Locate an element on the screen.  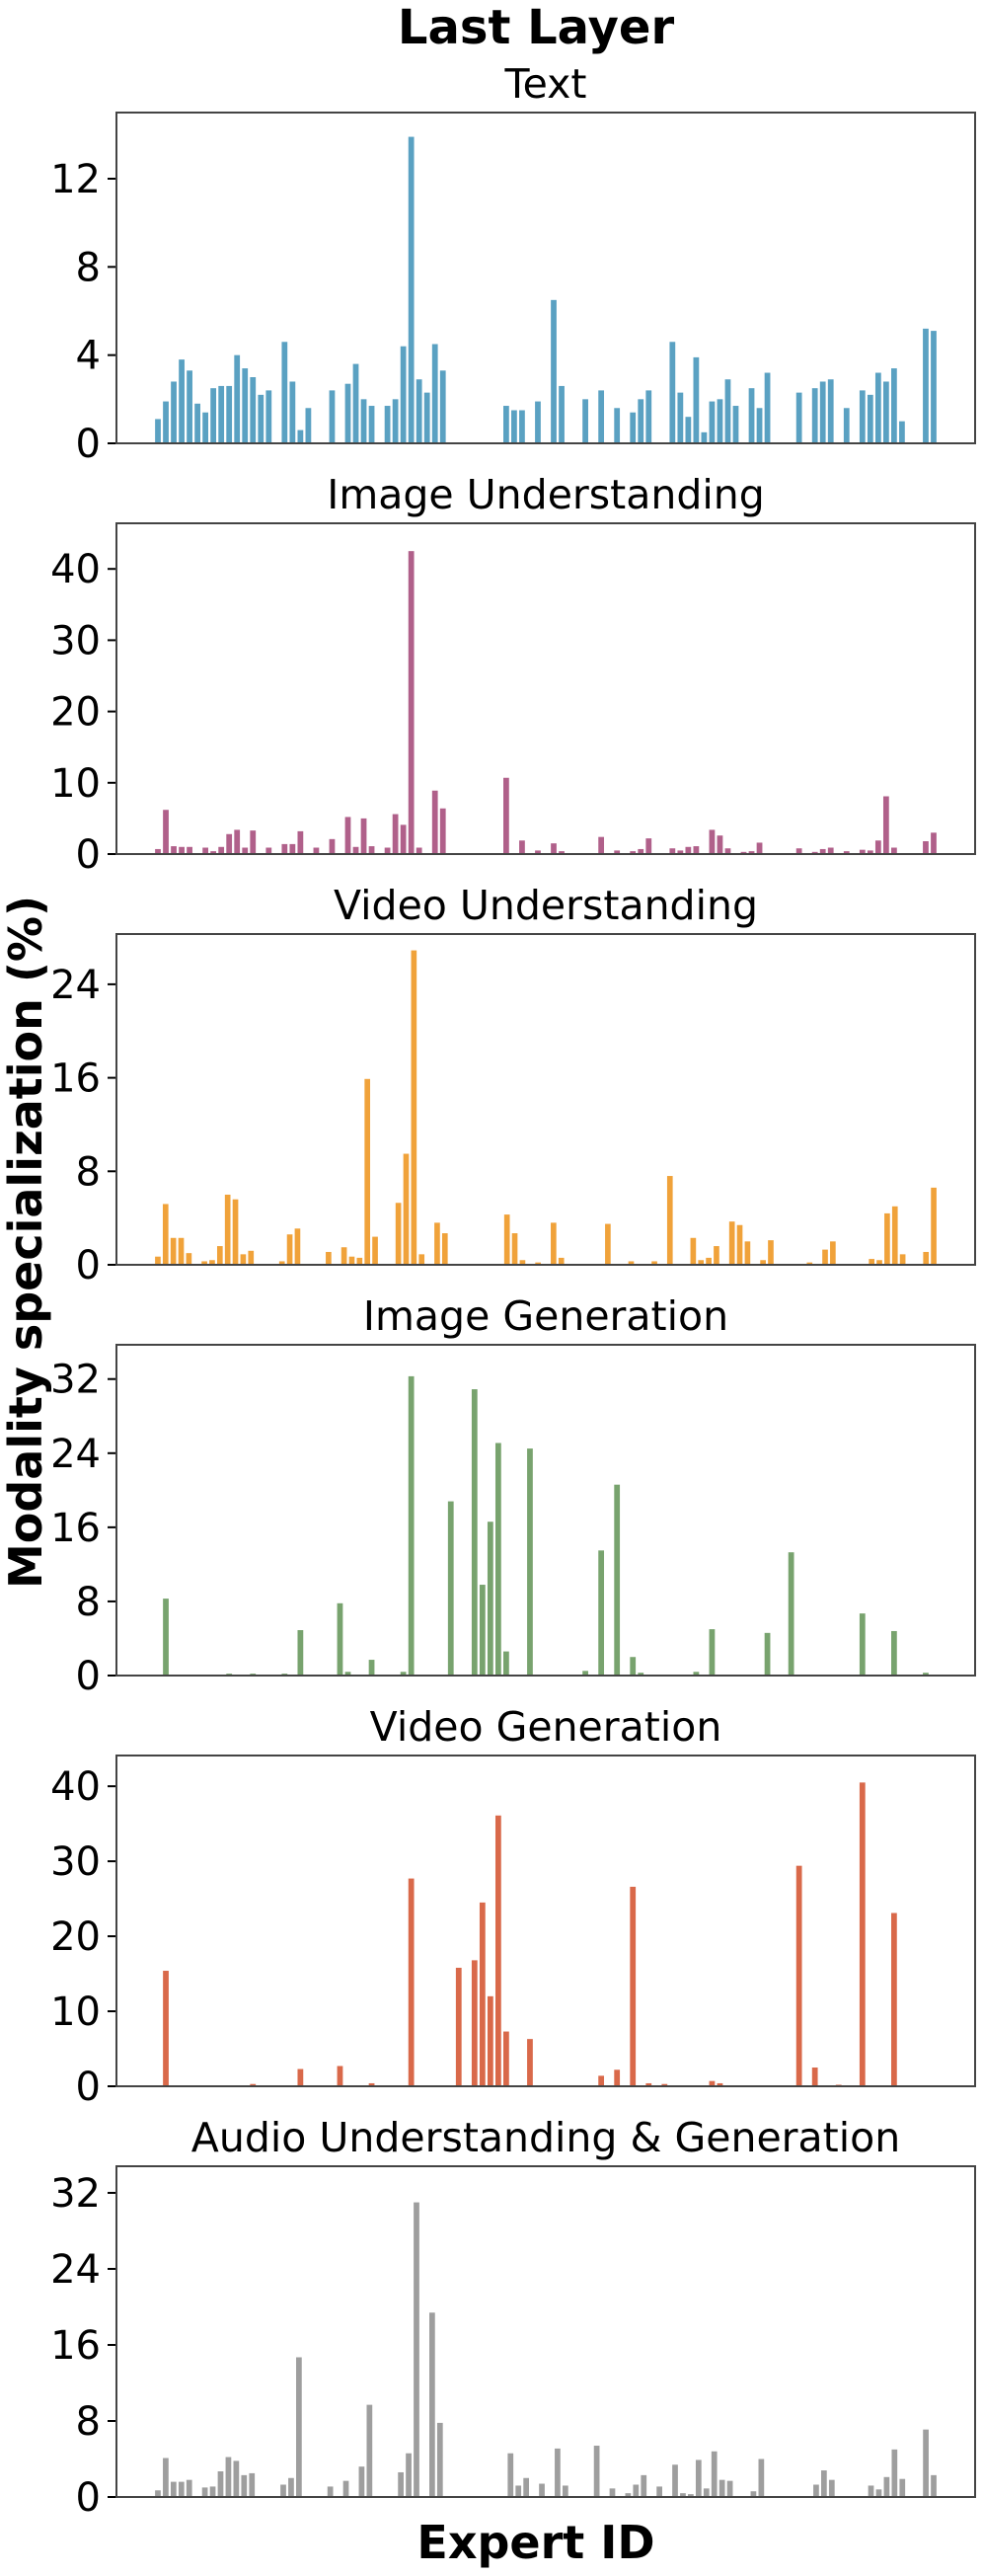
bar-group is located at coordinates (546, 289).